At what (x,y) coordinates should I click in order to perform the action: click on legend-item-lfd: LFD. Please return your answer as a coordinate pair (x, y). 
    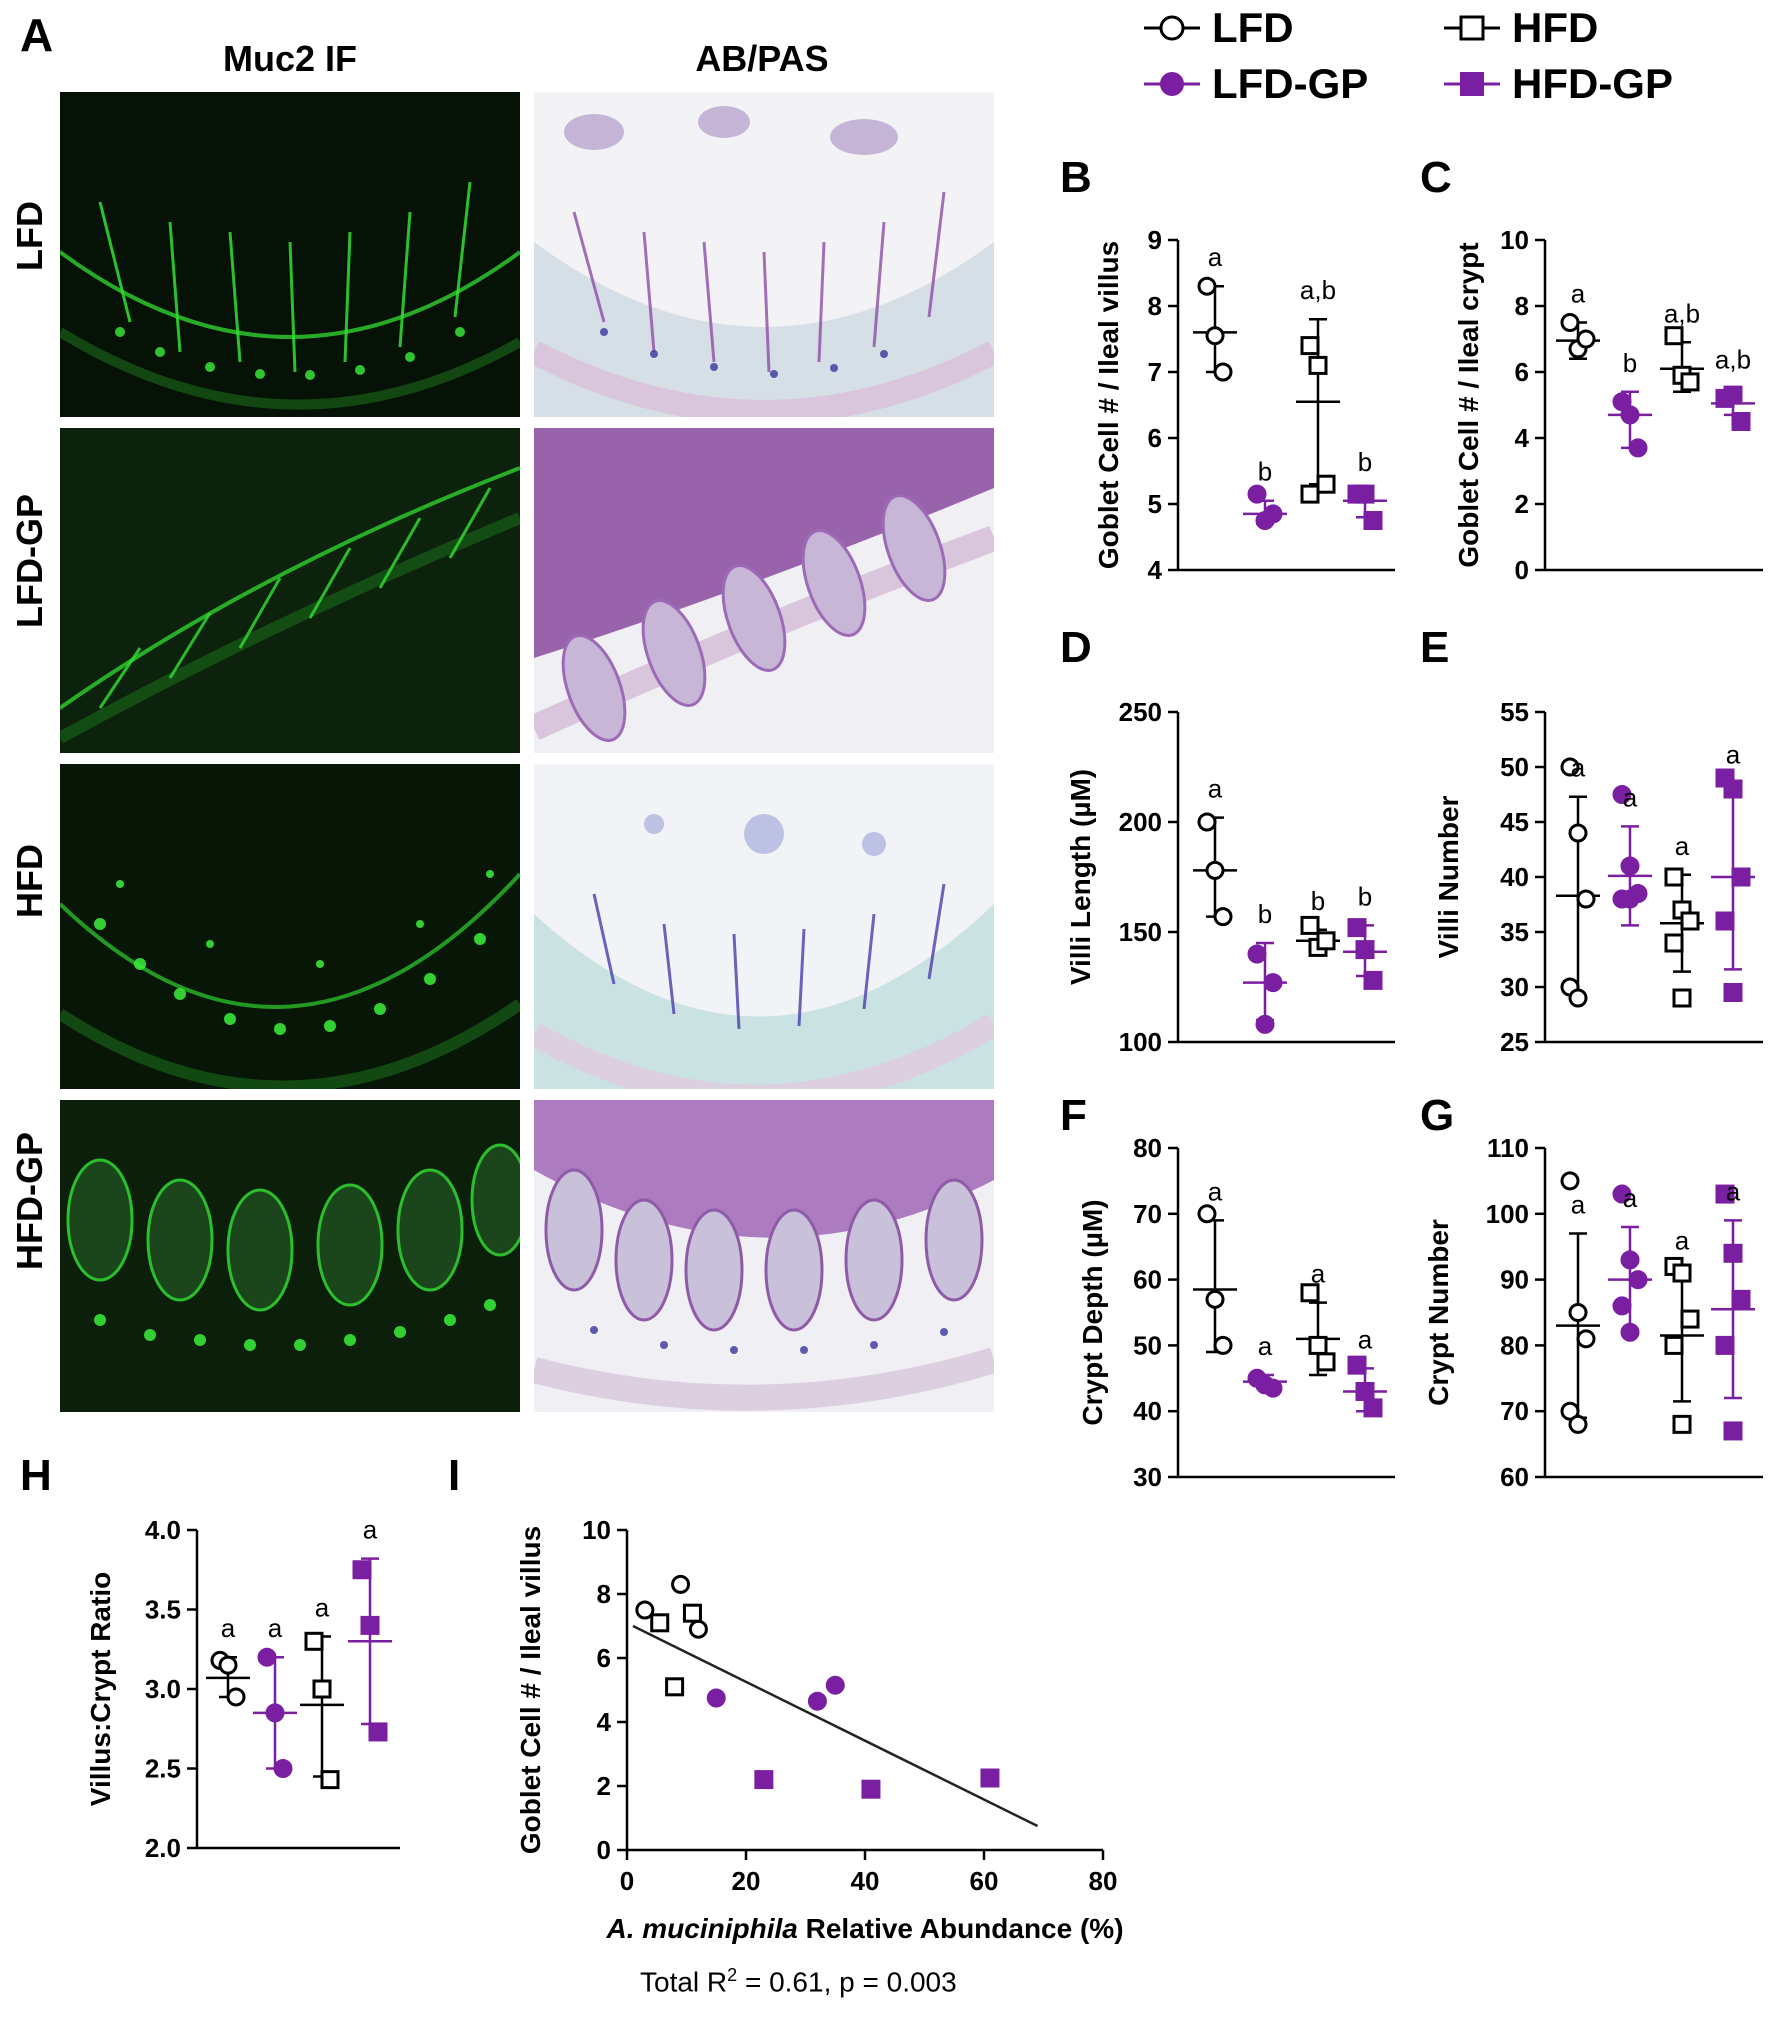
    Looking at the image, I should click on (1217, 28).